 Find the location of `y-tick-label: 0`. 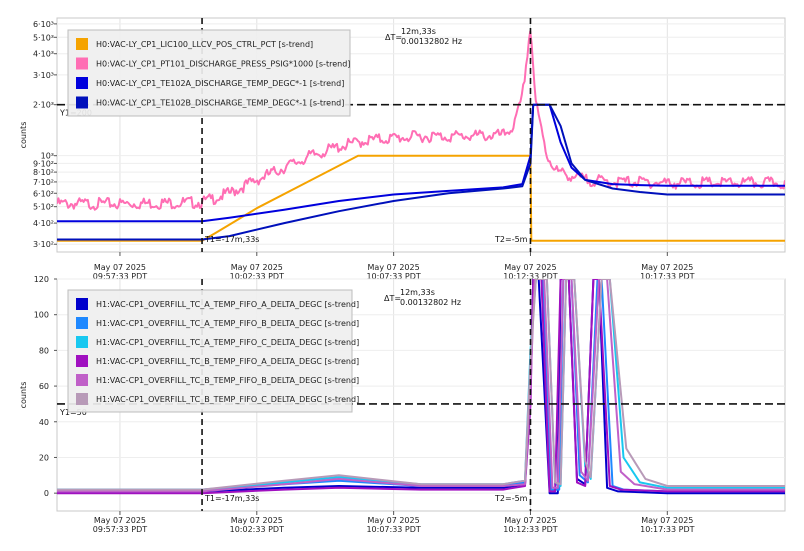

y-tick-label: 0 is located at coordinates (46, 493).